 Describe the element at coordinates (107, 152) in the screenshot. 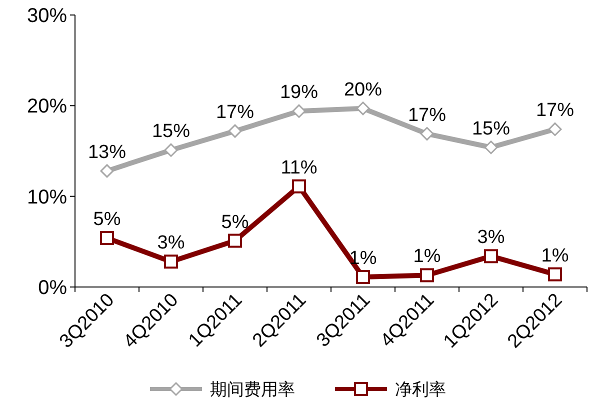

I see `data-label: 13%` at that location.